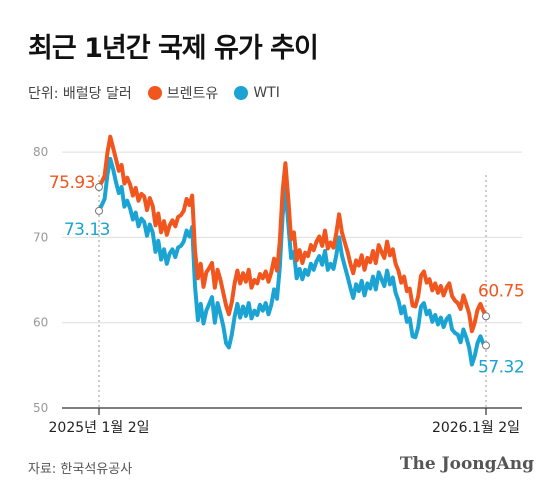 This screenshot has height=499, width=560. Describe the element at coordinates (501, 368) in the screenshot. I see `end-value-label-wti: 57.32` at that location.